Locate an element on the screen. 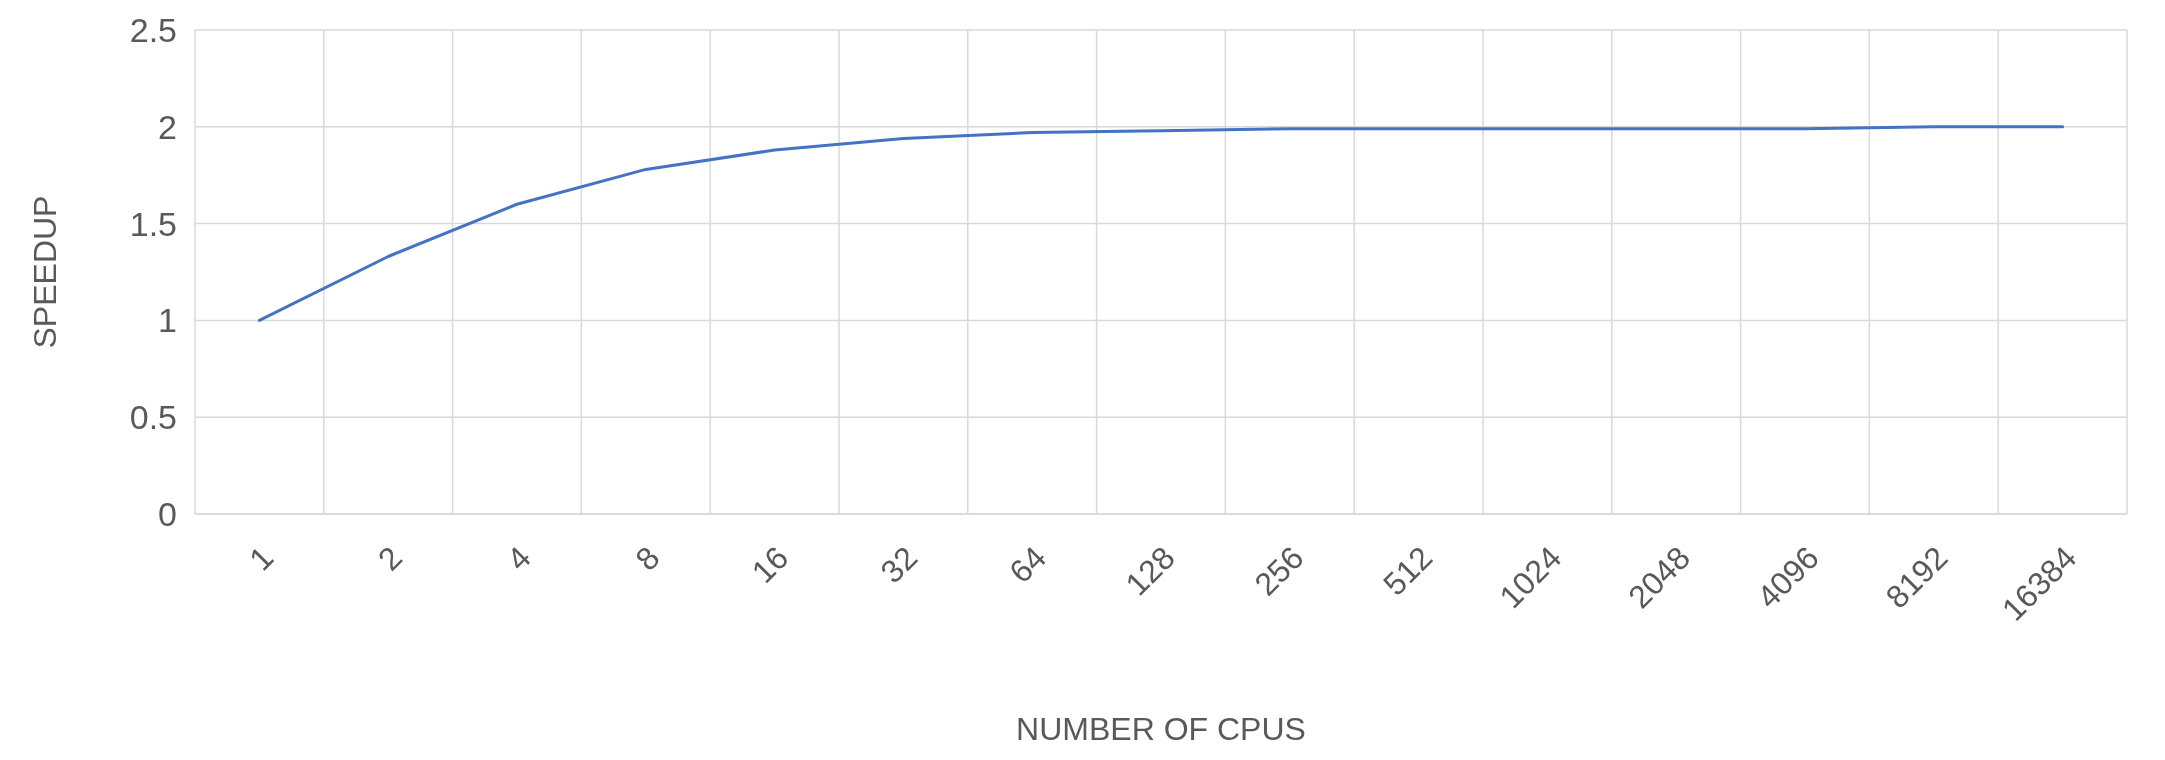 This screenshot has width=2165, height=760. x-tick-label: 64 is located at coordinates (1027, 564).